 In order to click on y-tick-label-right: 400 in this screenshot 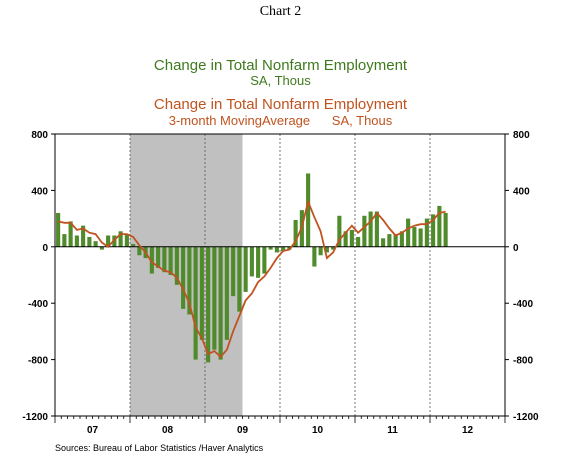, I will do `click(521, 191)`.